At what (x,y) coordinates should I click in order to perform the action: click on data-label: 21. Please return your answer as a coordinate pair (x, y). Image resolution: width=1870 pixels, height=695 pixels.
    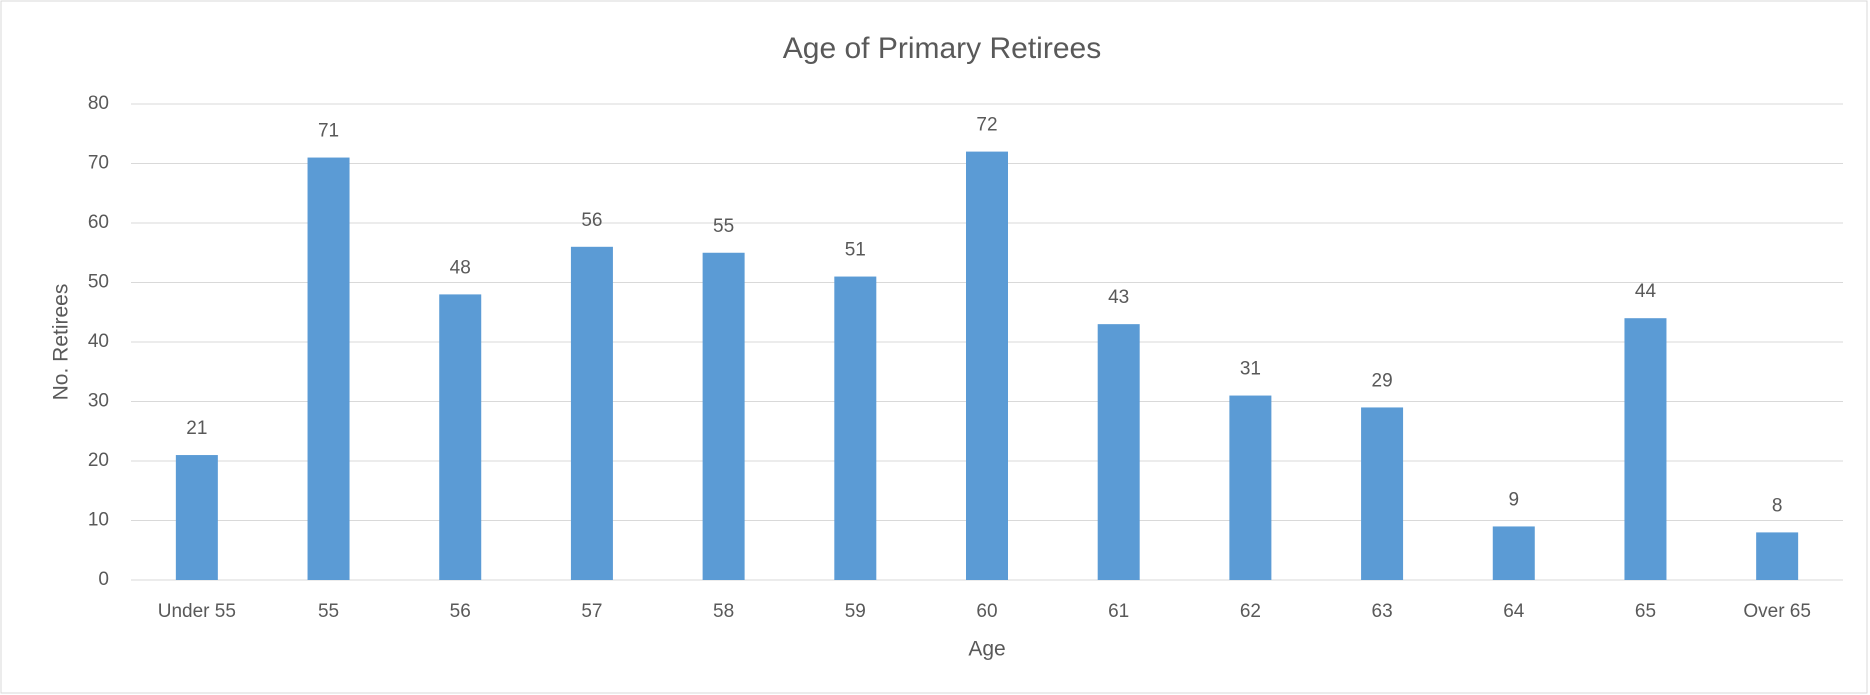
    Looking at the image, I should click on (196, 428).